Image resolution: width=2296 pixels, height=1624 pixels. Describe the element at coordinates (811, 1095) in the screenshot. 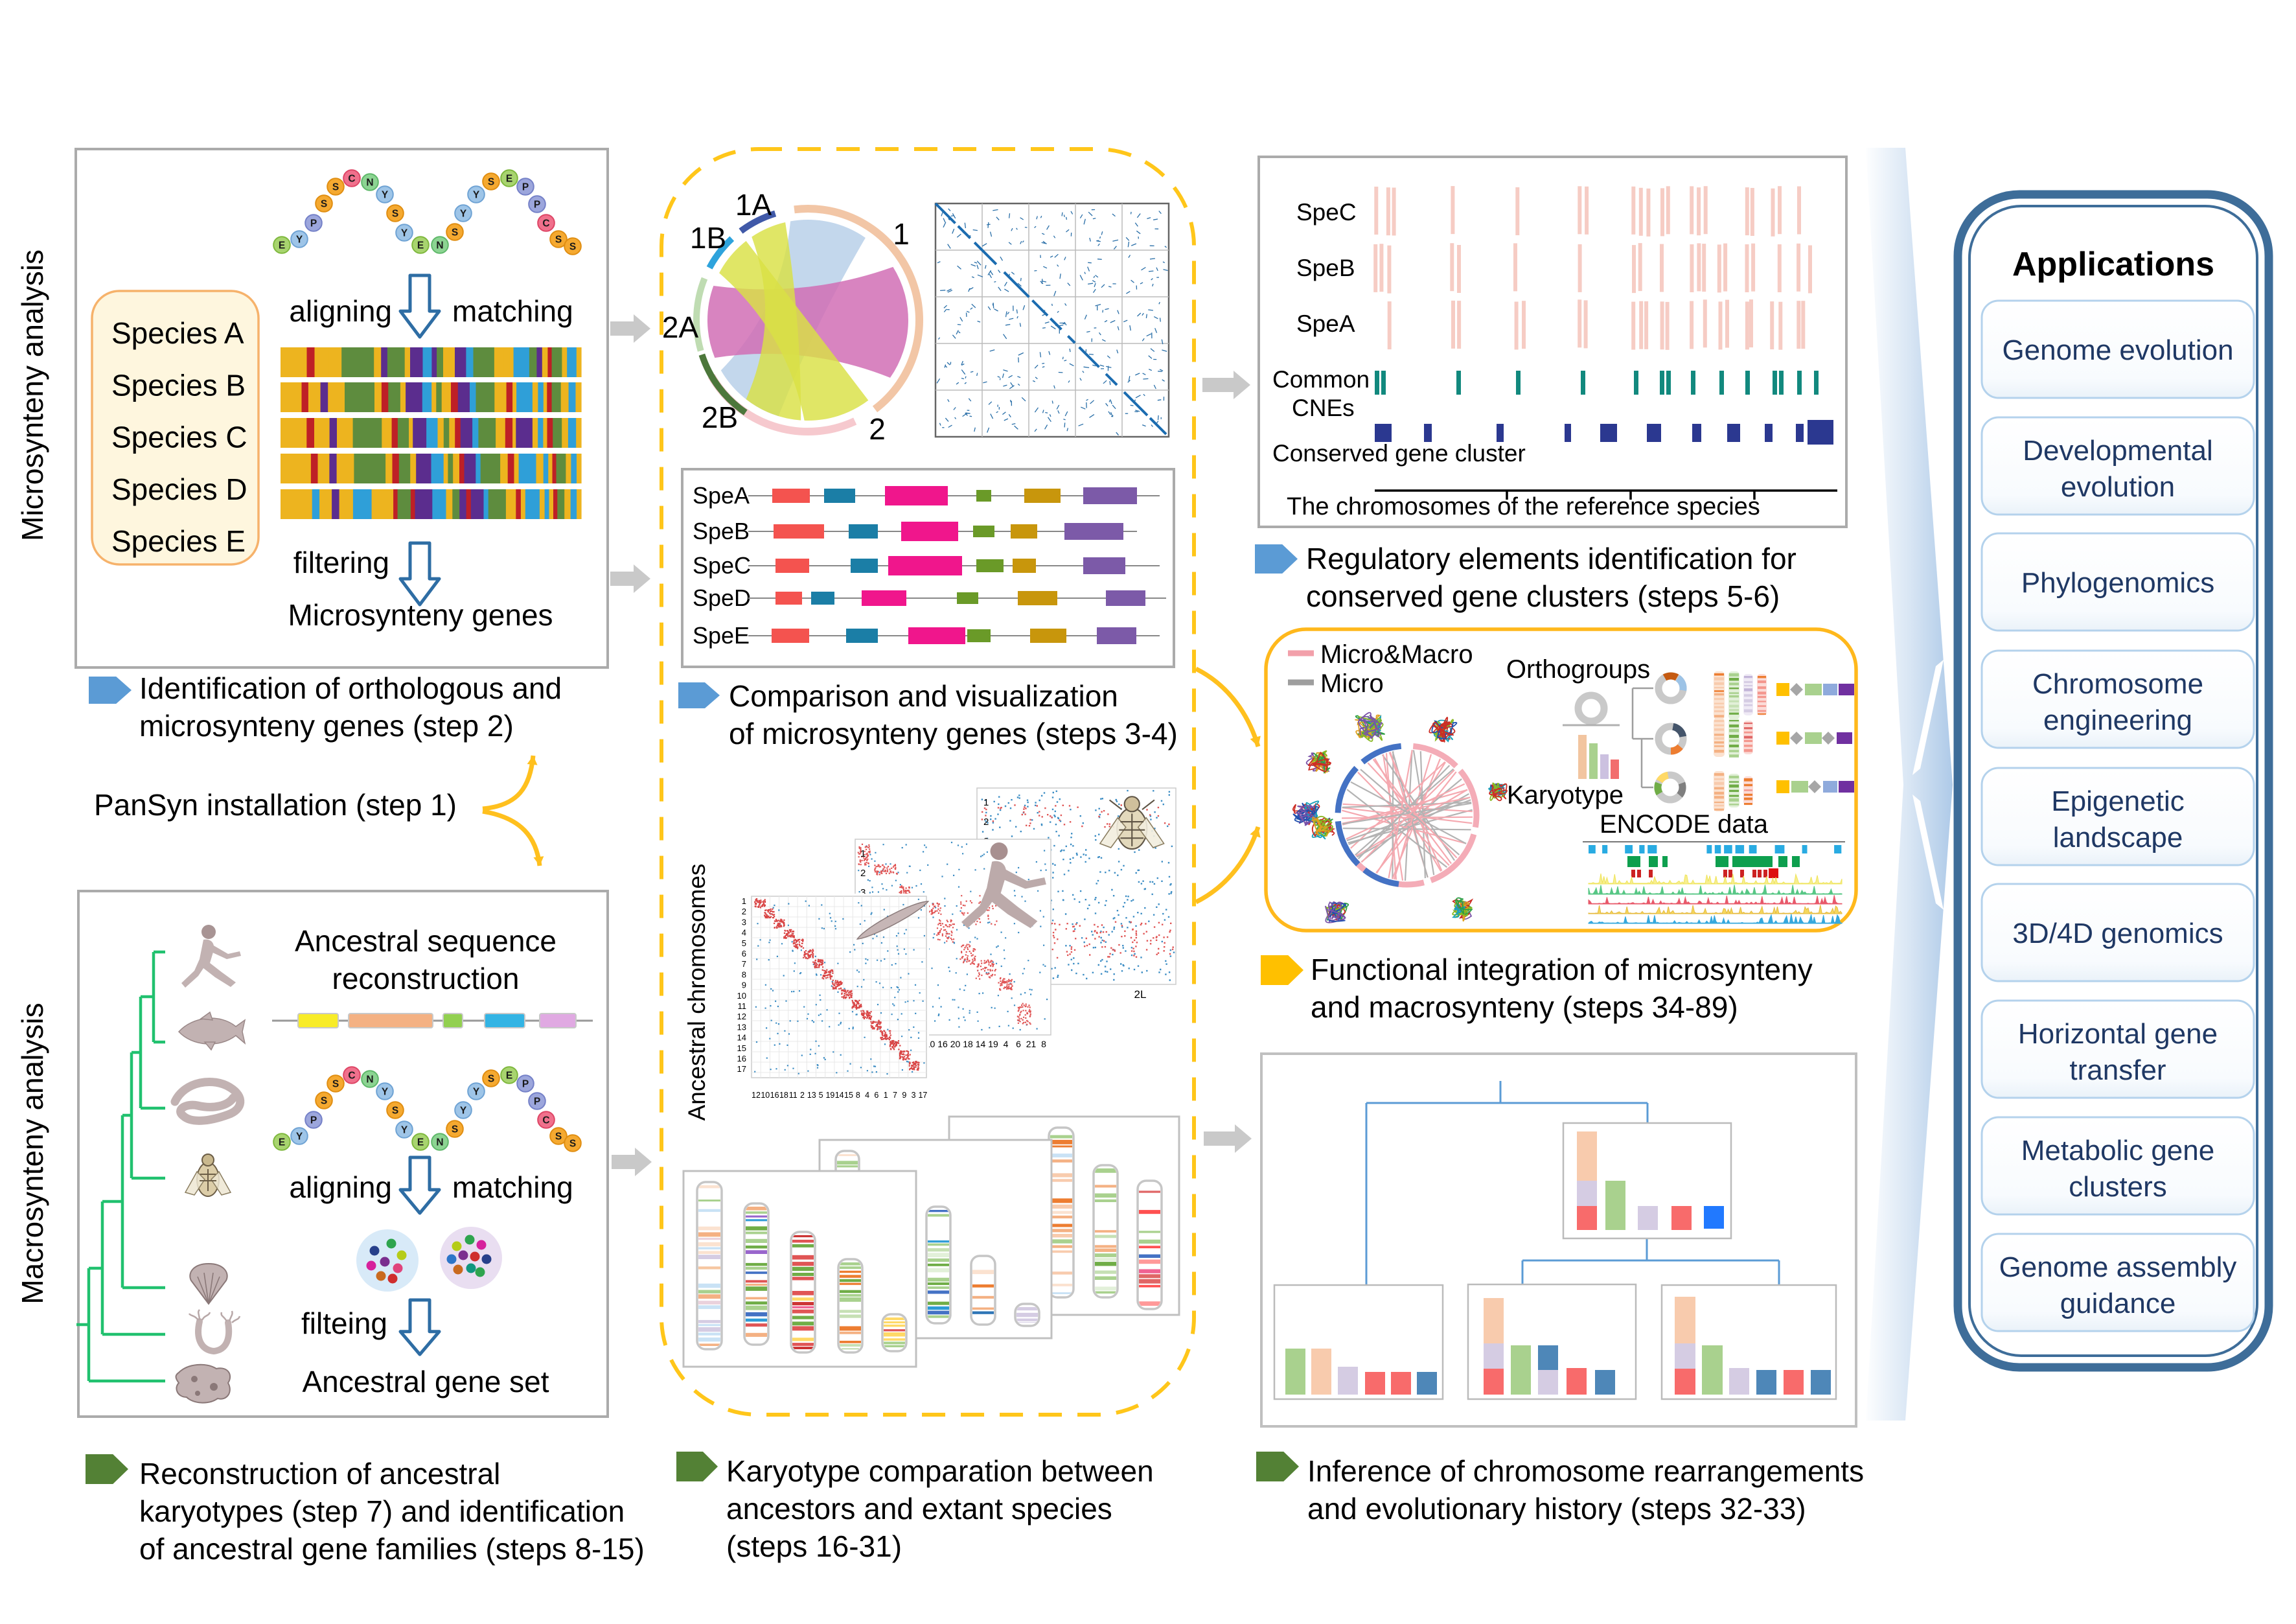

I see `svg-text: 13` at that location.